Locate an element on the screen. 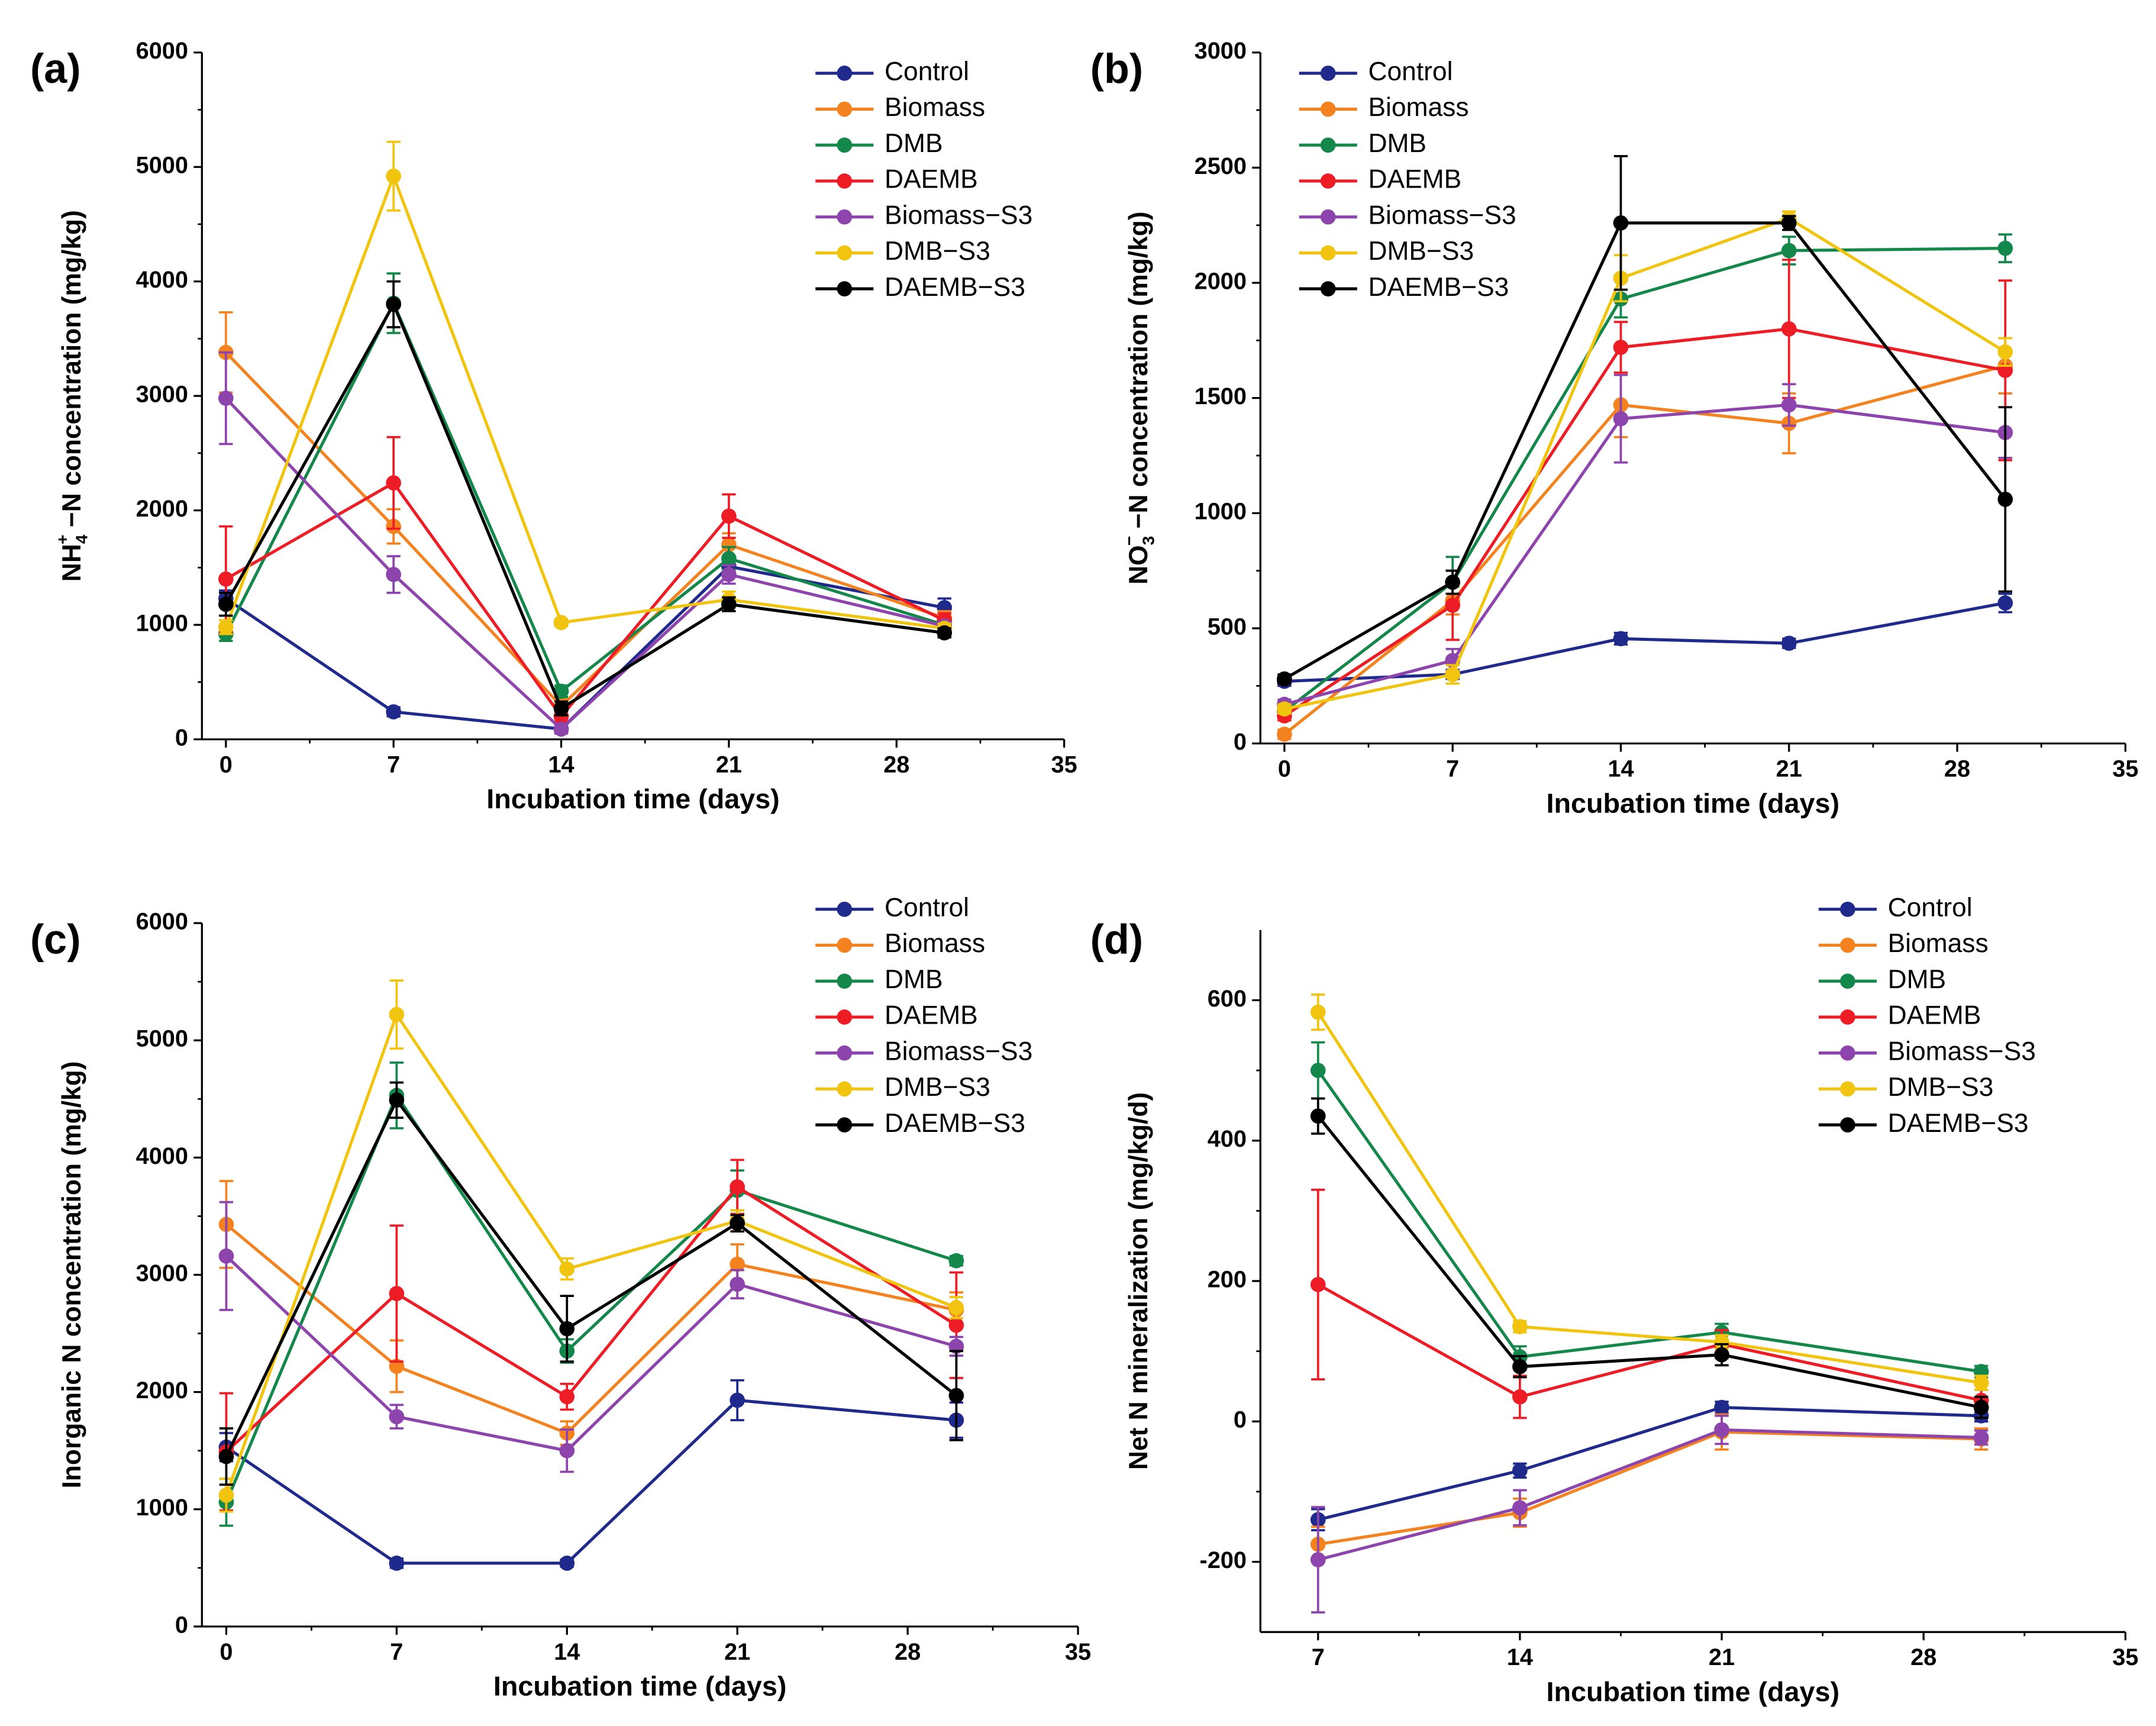  y-tick-label: 4000 is located at coordinates (162, 280).